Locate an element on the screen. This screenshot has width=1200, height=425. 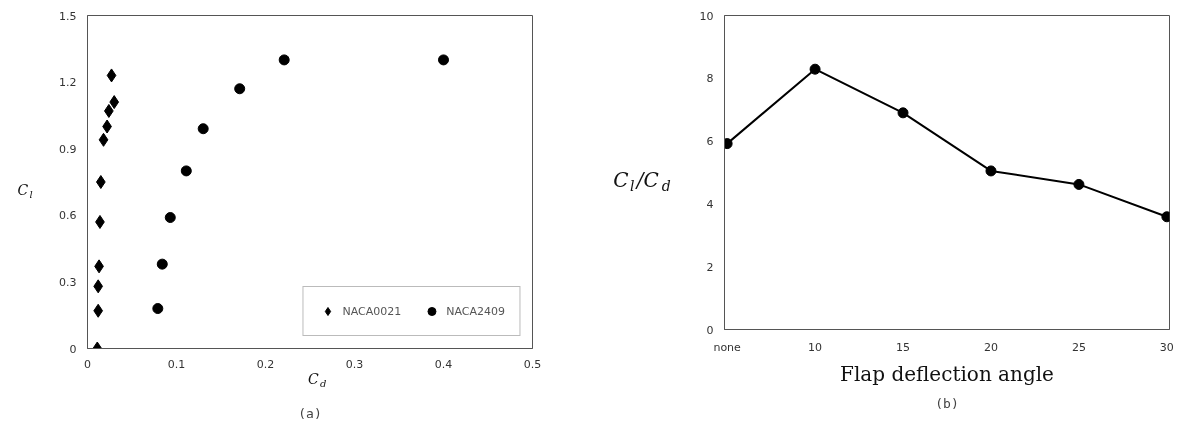
x-tick-label: 0.5 is located at coordinates (532, 364).